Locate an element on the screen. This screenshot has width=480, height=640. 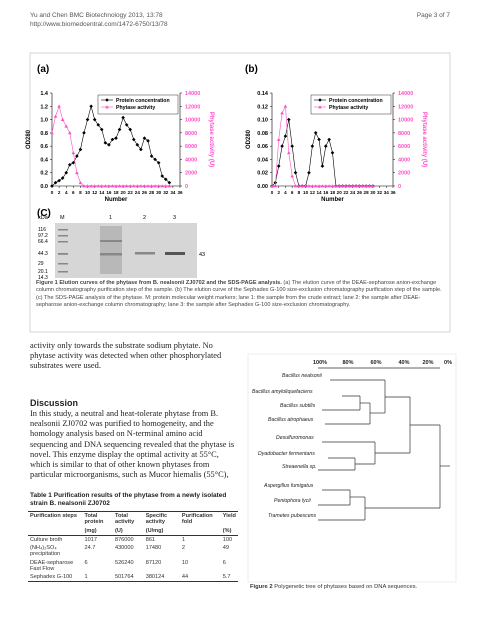
scale-label: 100% is located at coordinates (320, 363).